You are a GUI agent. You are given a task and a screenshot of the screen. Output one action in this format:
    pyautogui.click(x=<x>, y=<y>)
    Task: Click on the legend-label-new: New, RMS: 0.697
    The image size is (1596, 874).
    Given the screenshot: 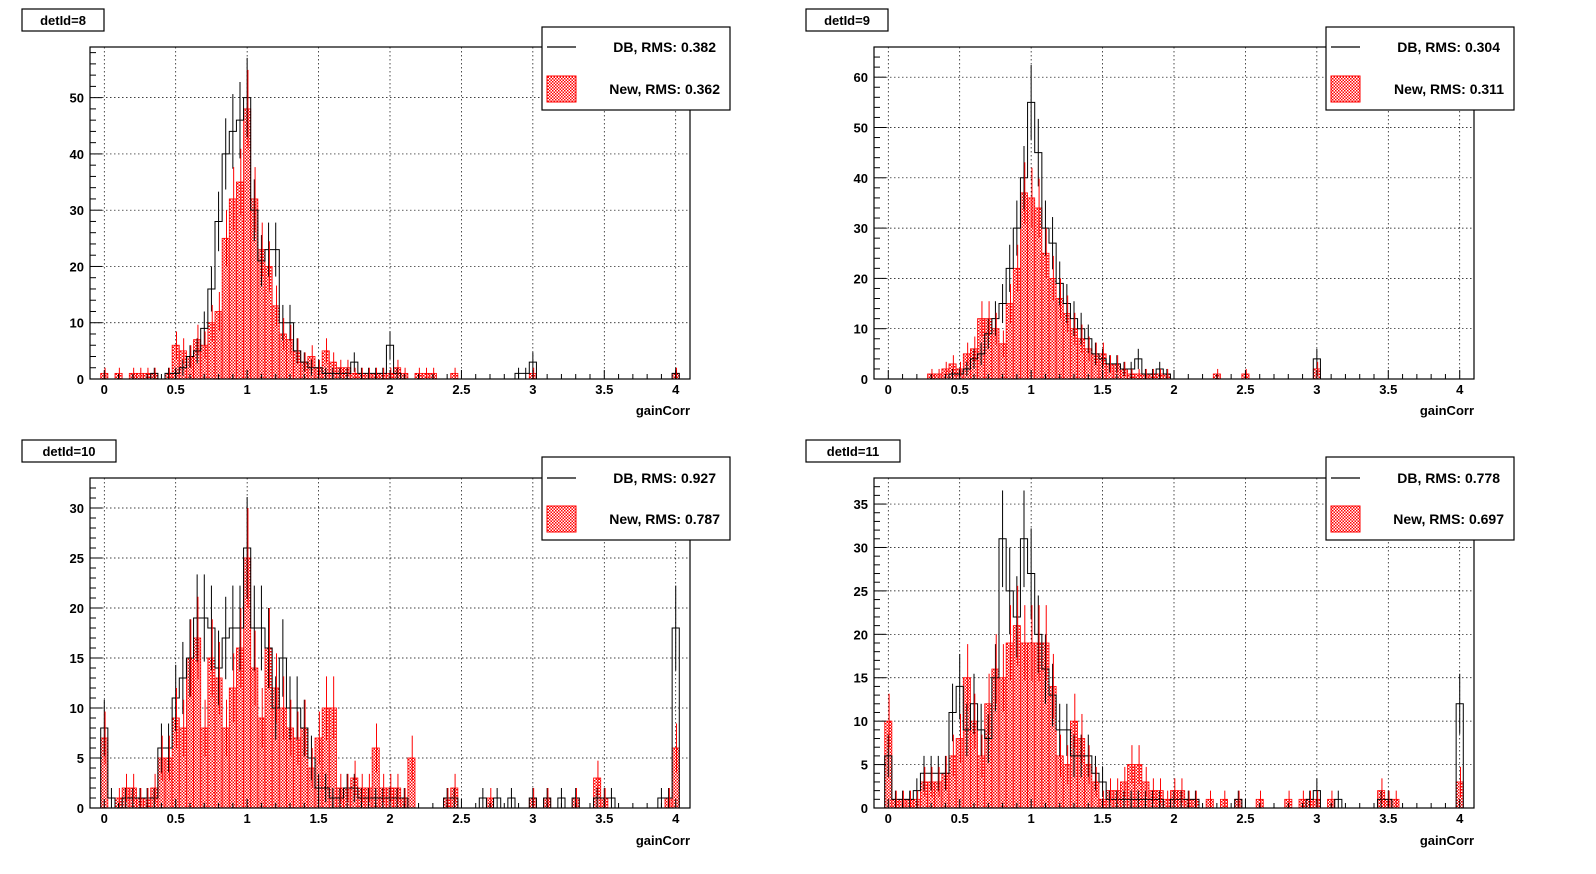 What is the action you would take?
    pyautogui.click(x=1448, y=519)
    